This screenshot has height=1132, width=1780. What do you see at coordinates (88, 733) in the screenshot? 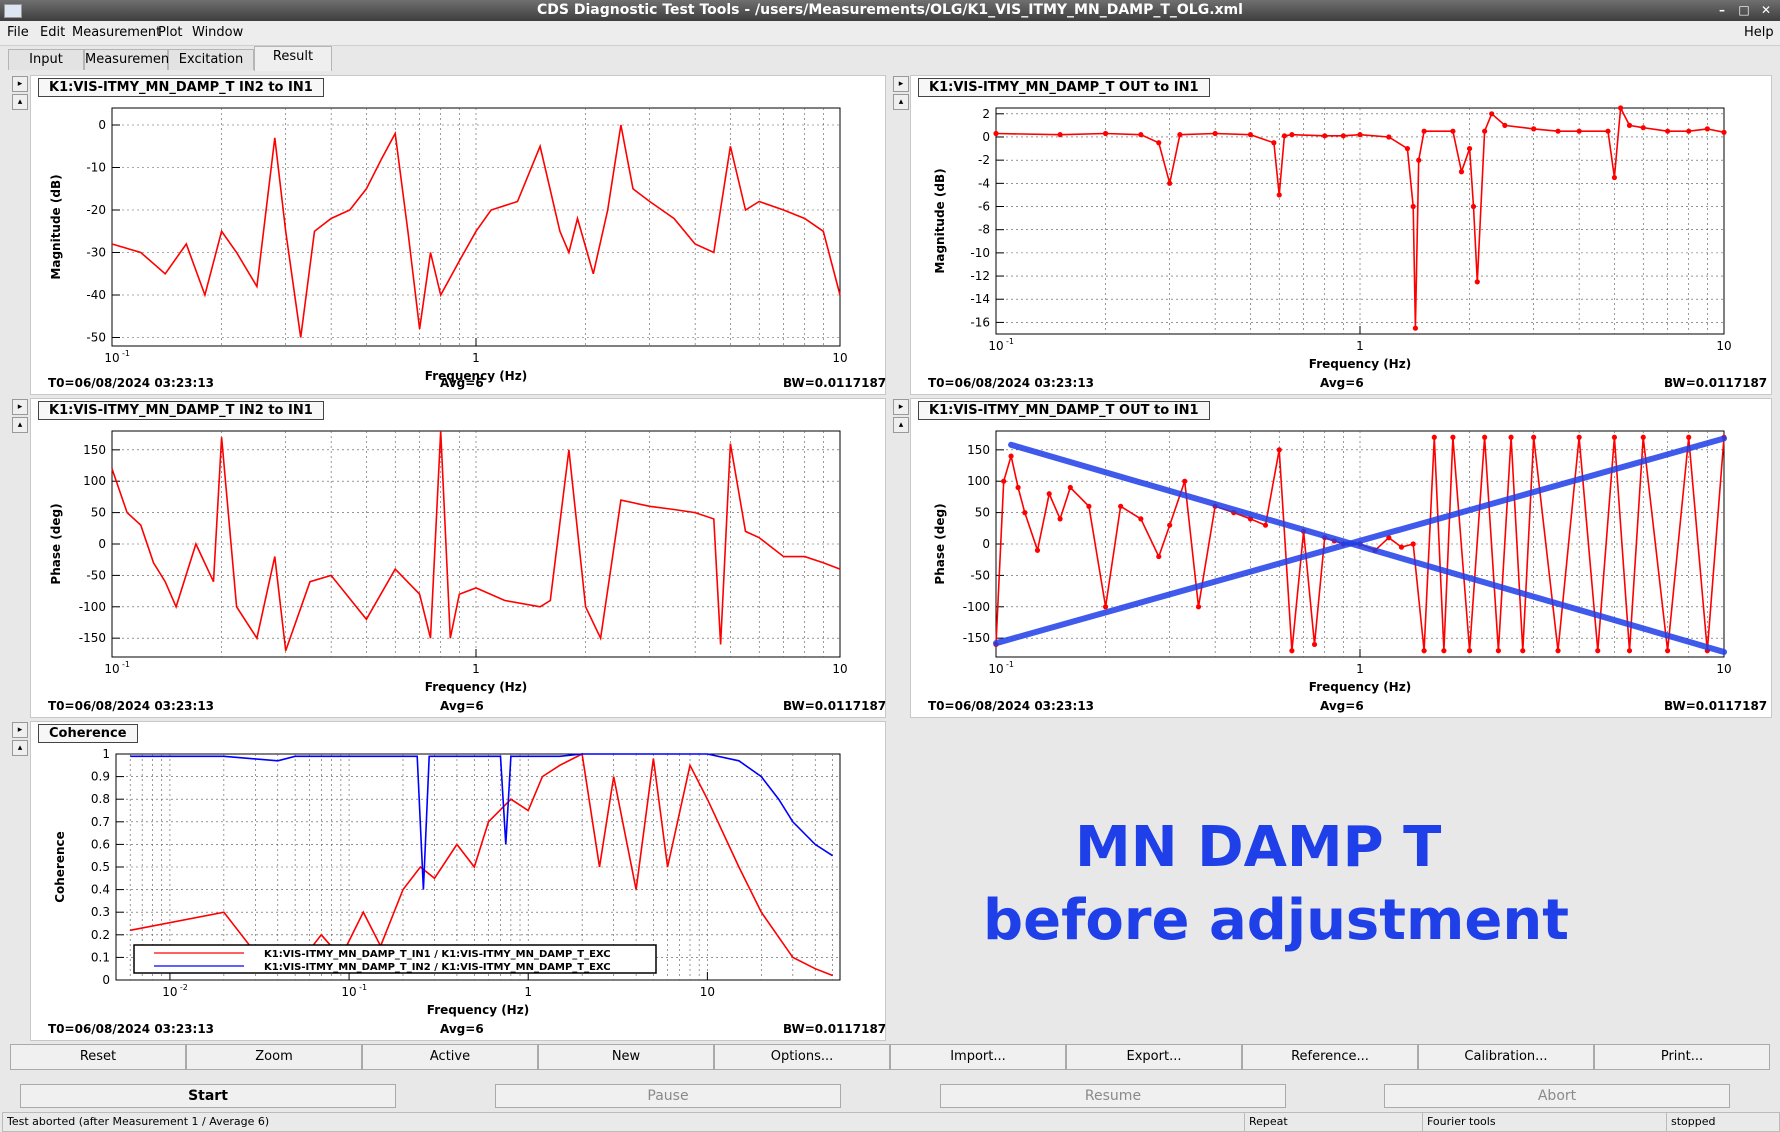
I see `panel-title: Coherence` at bounding box center [88, 733].